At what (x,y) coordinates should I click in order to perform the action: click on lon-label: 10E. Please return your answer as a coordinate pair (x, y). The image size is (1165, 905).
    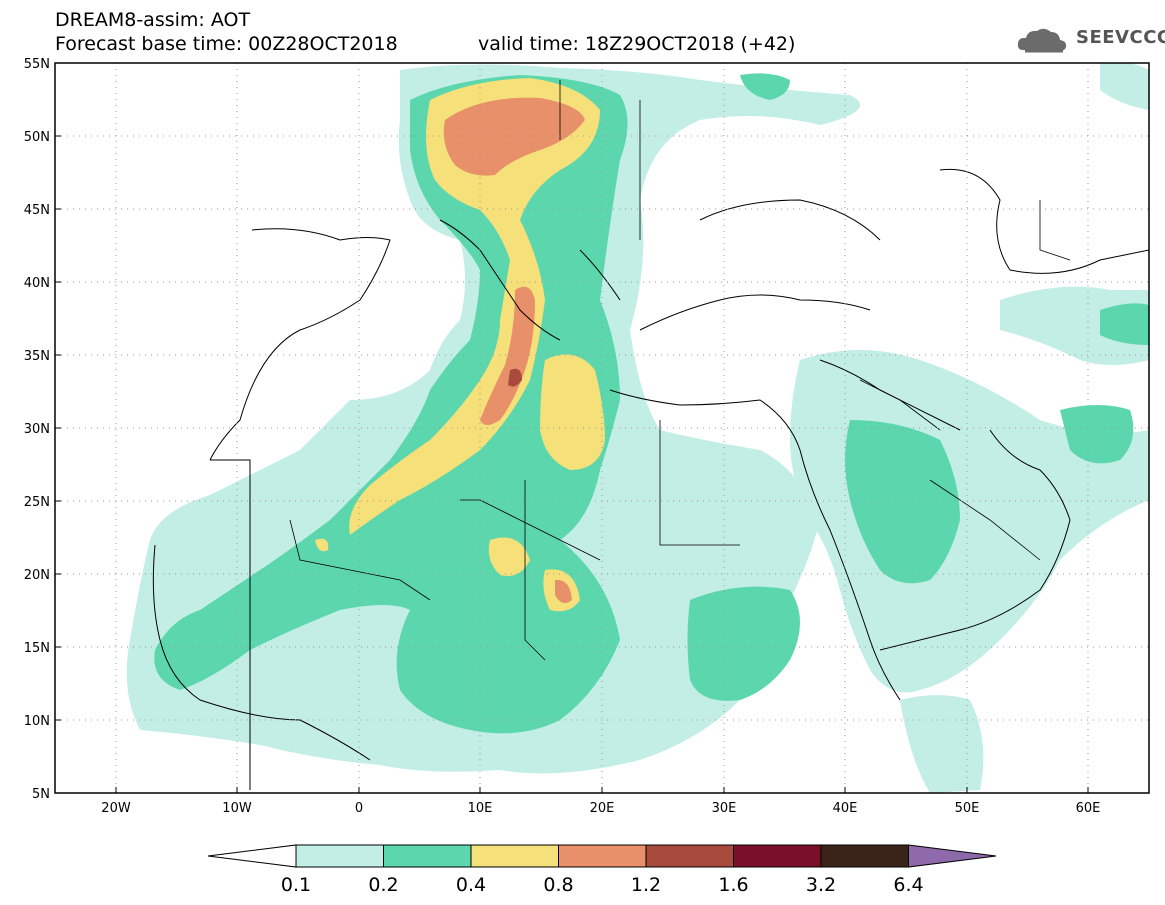
    Looking at the image, I should click on (480, 808).